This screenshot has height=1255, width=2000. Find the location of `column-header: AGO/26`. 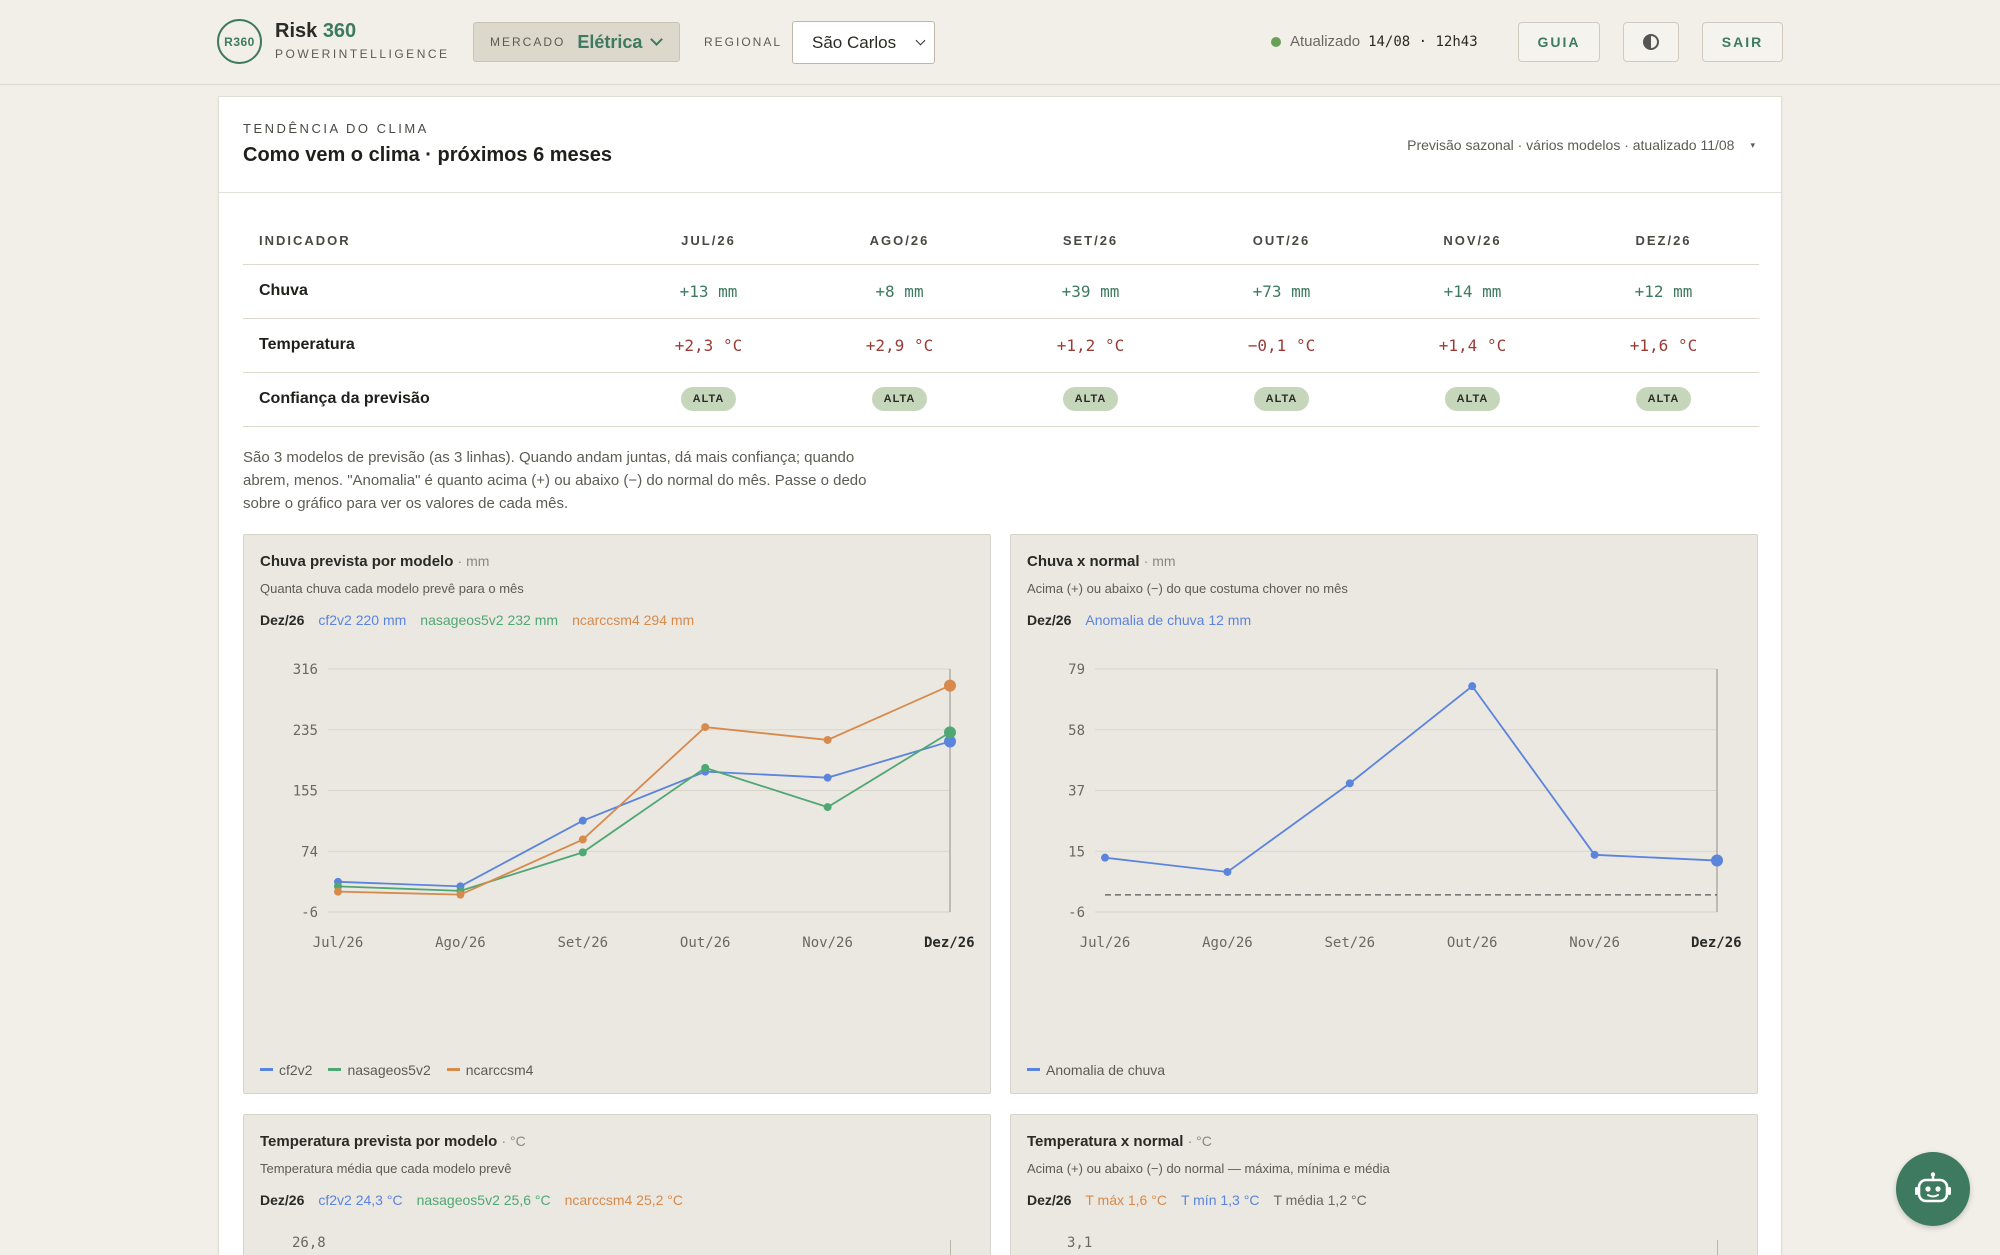

column-header: AGO/26 is located at coordinates (899, 241).